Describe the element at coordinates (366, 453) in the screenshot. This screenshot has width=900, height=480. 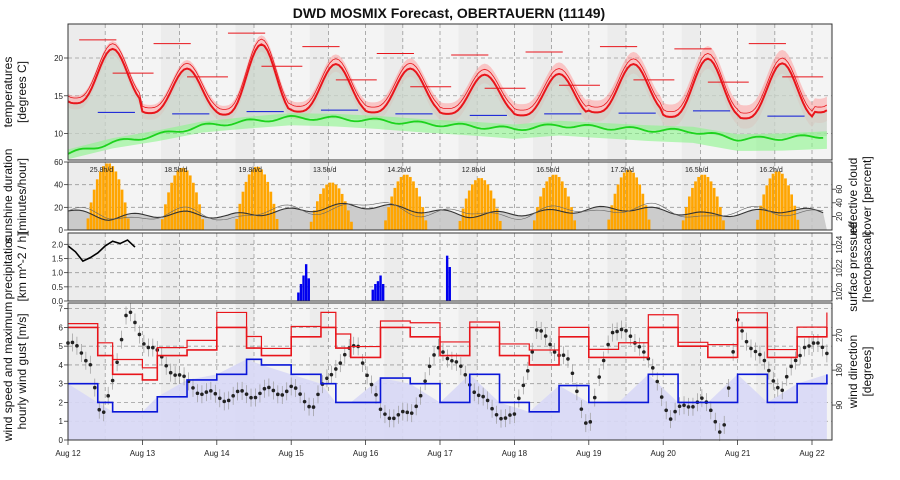
I see `xtick-label: Aug 16` at that location.